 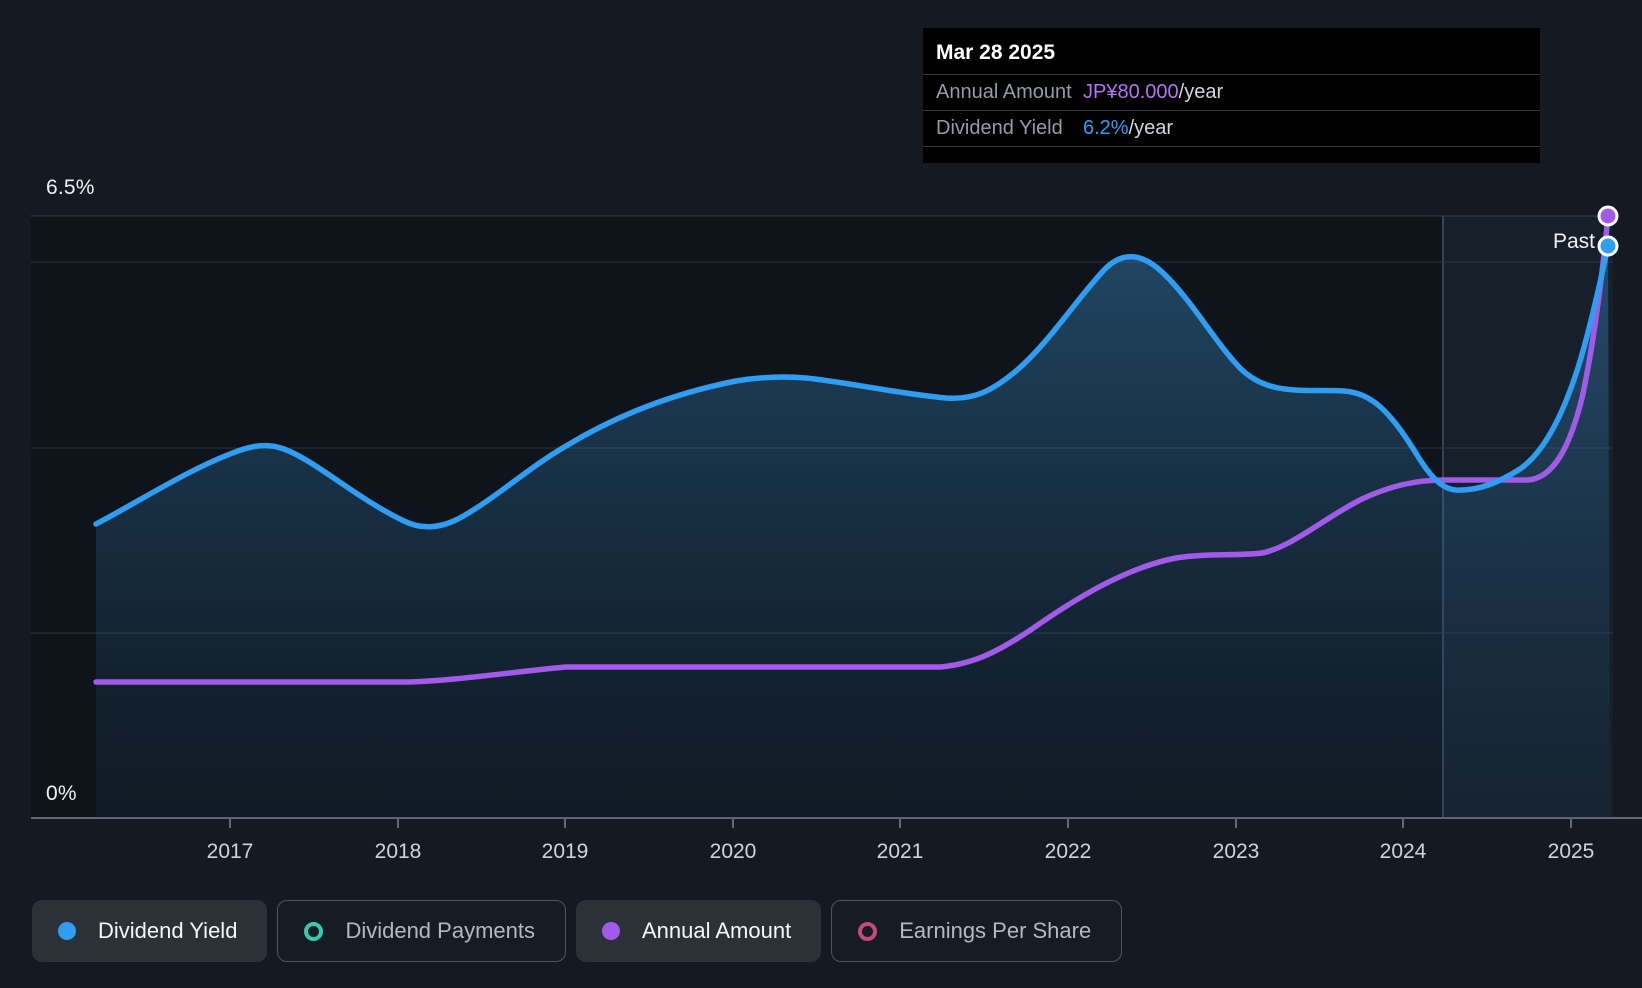 What do you see at coordinates (995, 930) in the screenshot?
I see `legend-label: Earnings Per Share` at bounding box center [995, 930].